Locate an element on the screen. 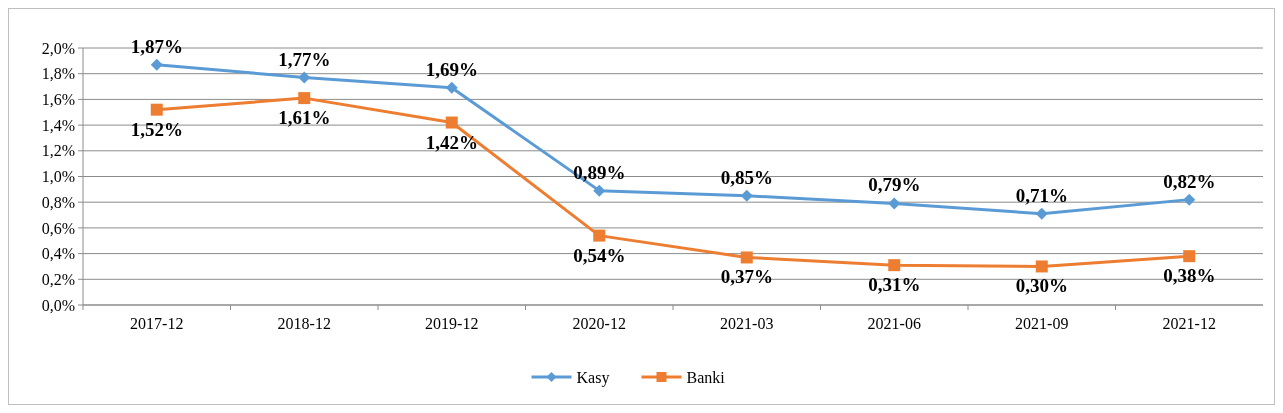  data-label: 0,82% is located at coordinates (1189, 181).